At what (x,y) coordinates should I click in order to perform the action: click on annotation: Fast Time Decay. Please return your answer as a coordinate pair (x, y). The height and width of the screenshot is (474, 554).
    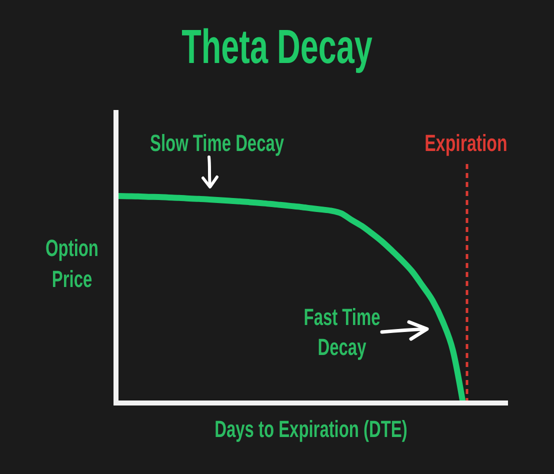
    Looking at the image, I should click on (342, 333).